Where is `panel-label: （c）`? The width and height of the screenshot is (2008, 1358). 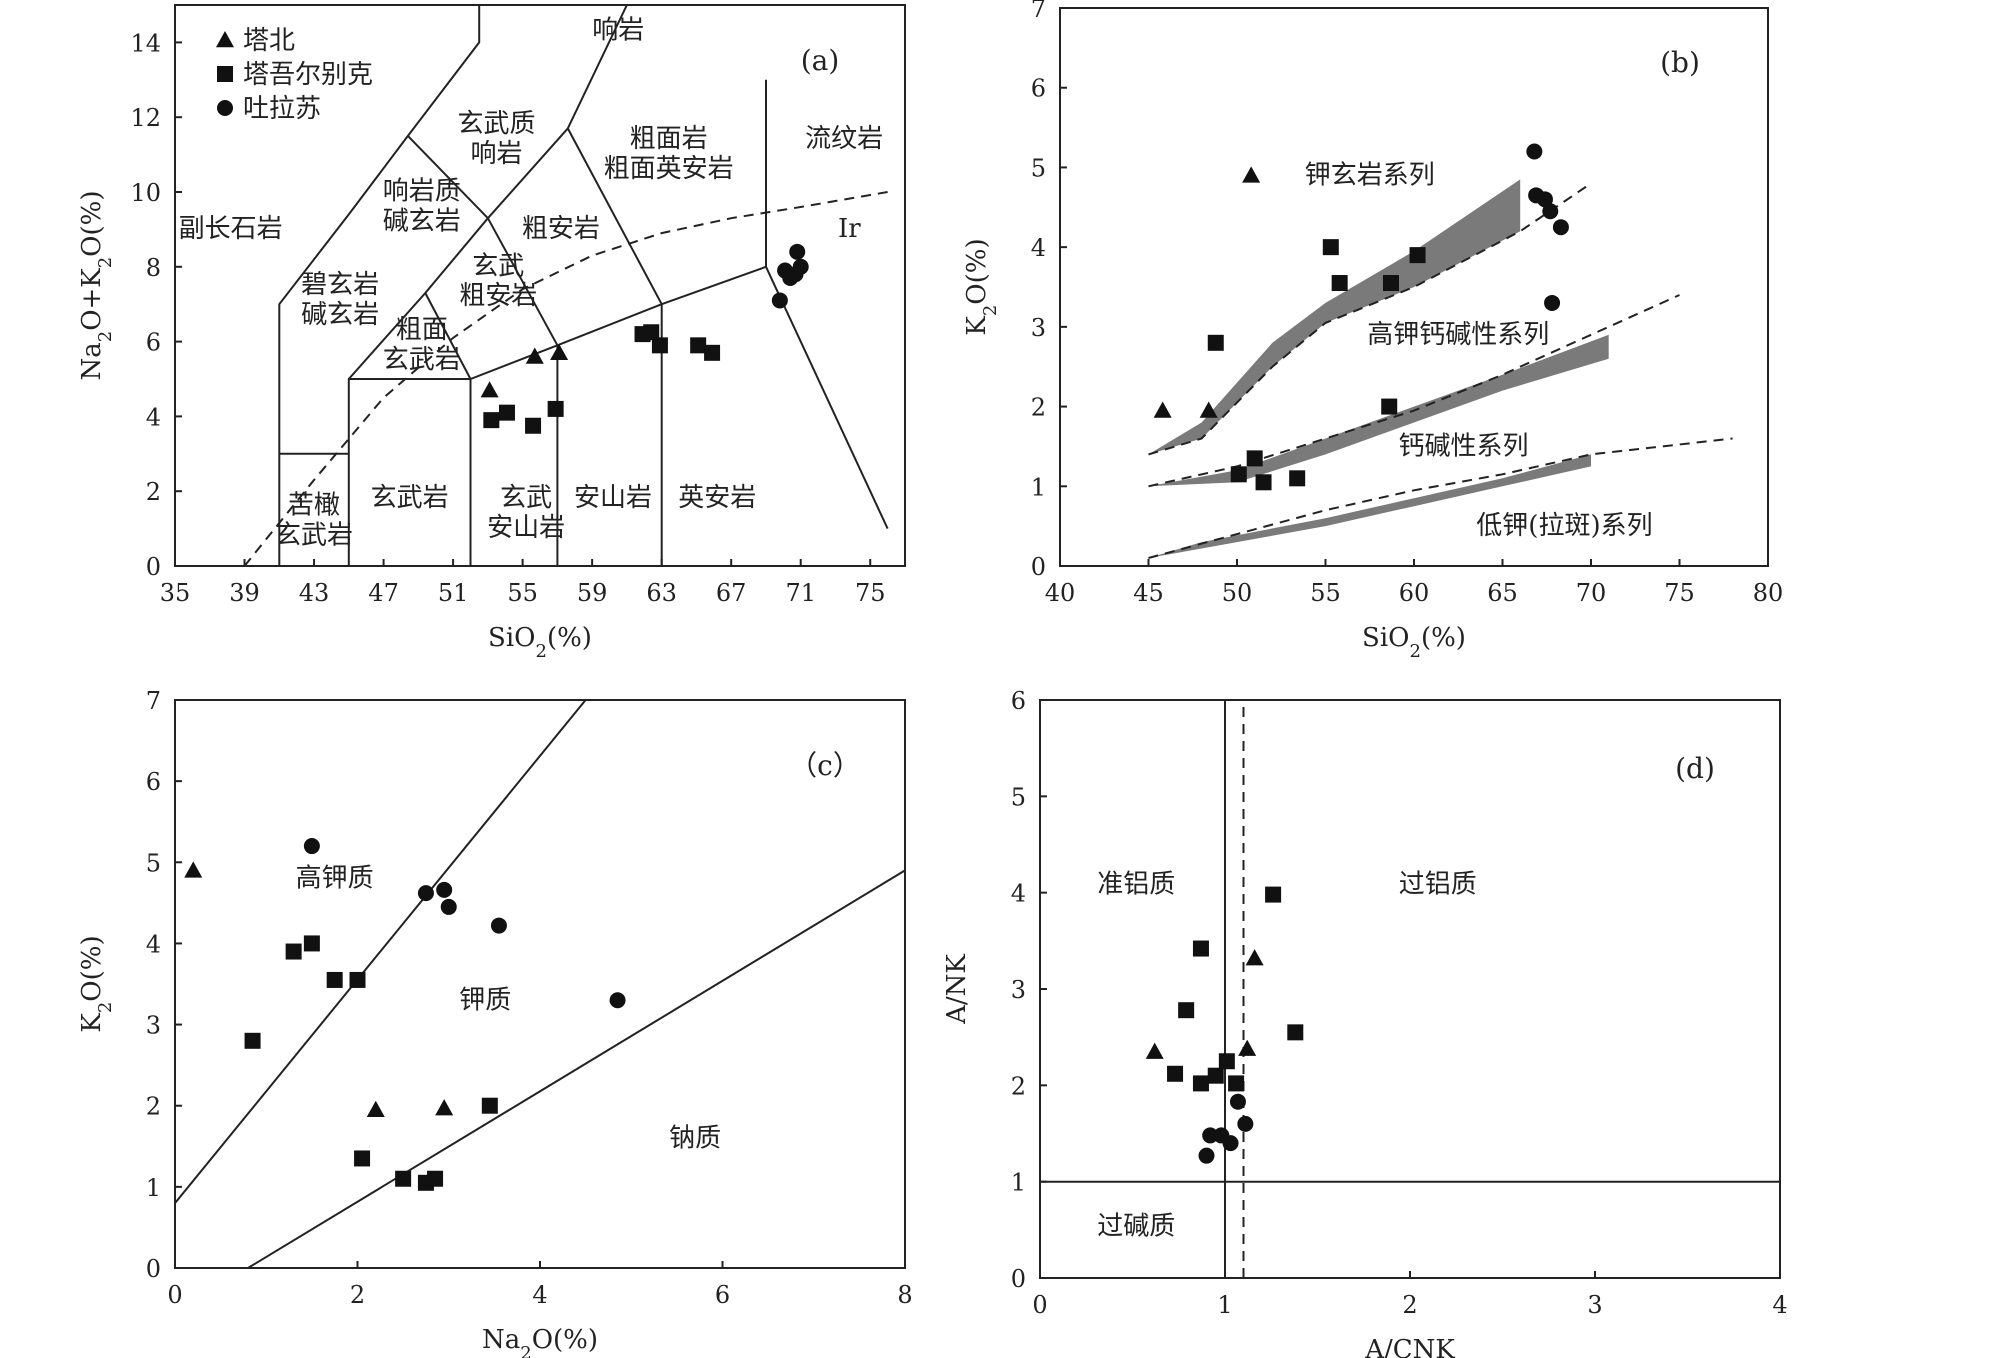 panel-label: （c） is located at coordinates (825, 765).